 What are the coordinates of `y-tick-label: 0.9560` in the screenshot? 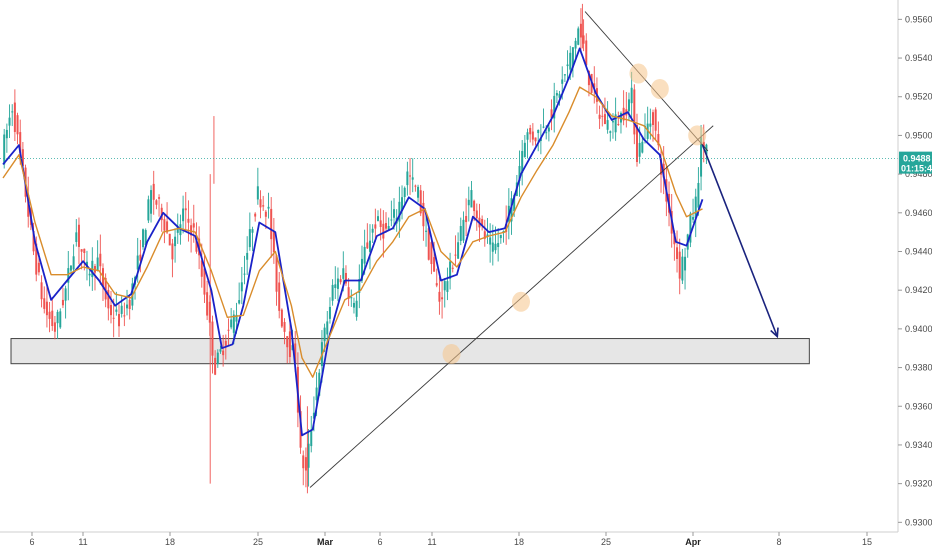 It's located at (918, 19).